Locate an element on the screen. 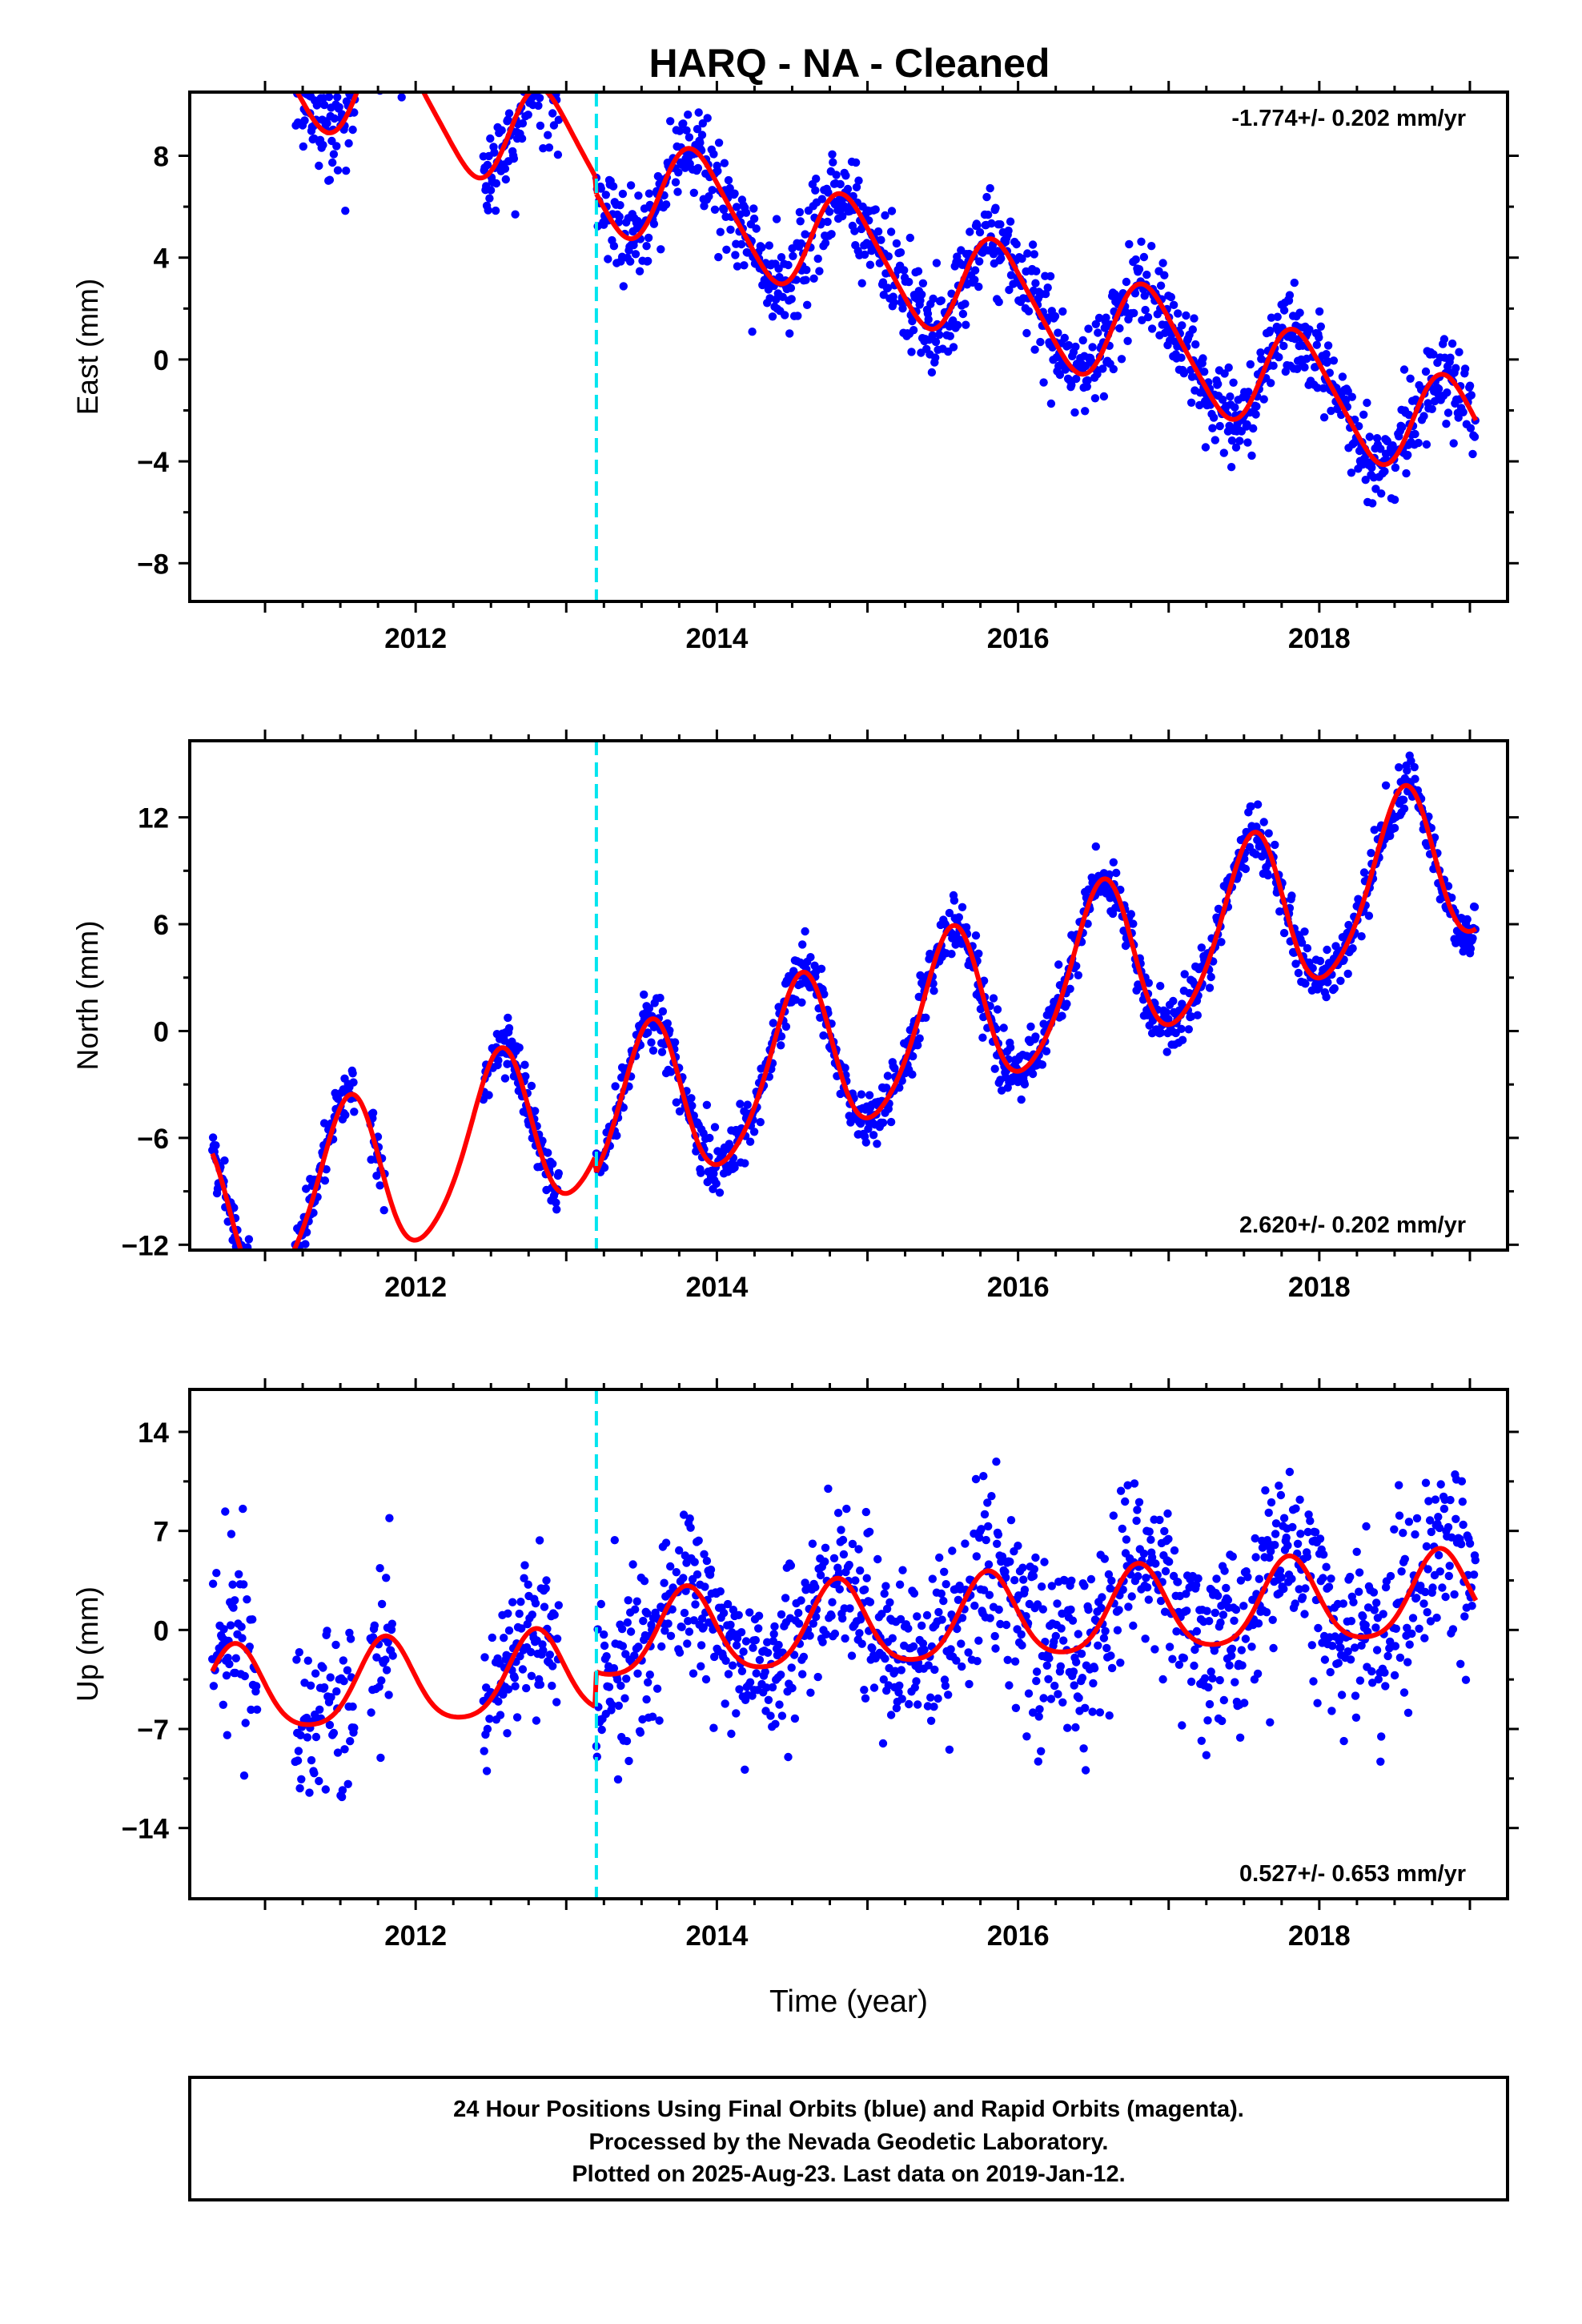 The height and width of the screenshot is (2324, 1582). x-tick-label: 2018 is located at coordinates (1319, 638).